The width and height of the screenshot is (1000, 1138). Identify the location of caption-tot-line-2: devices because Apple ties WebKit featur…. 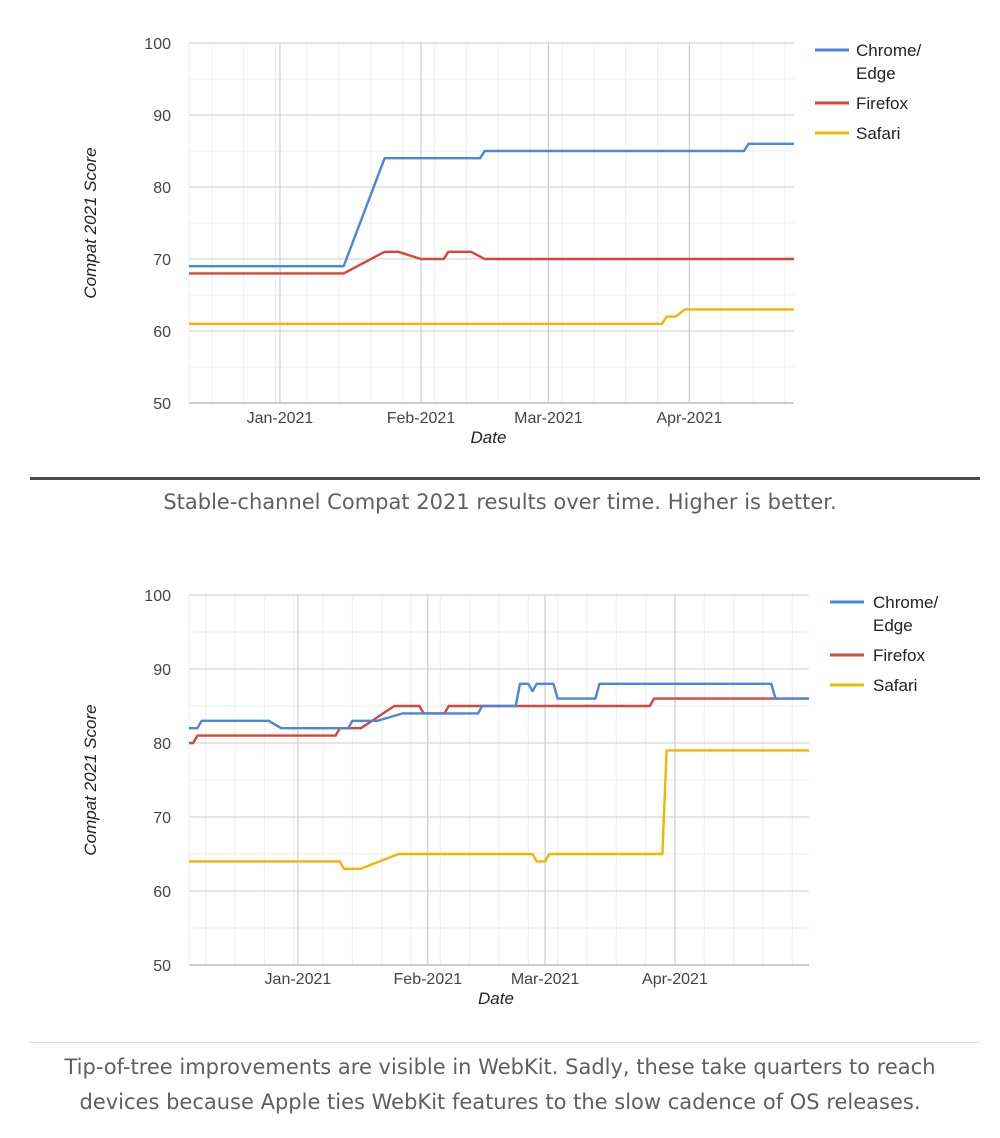
(500, 1102).